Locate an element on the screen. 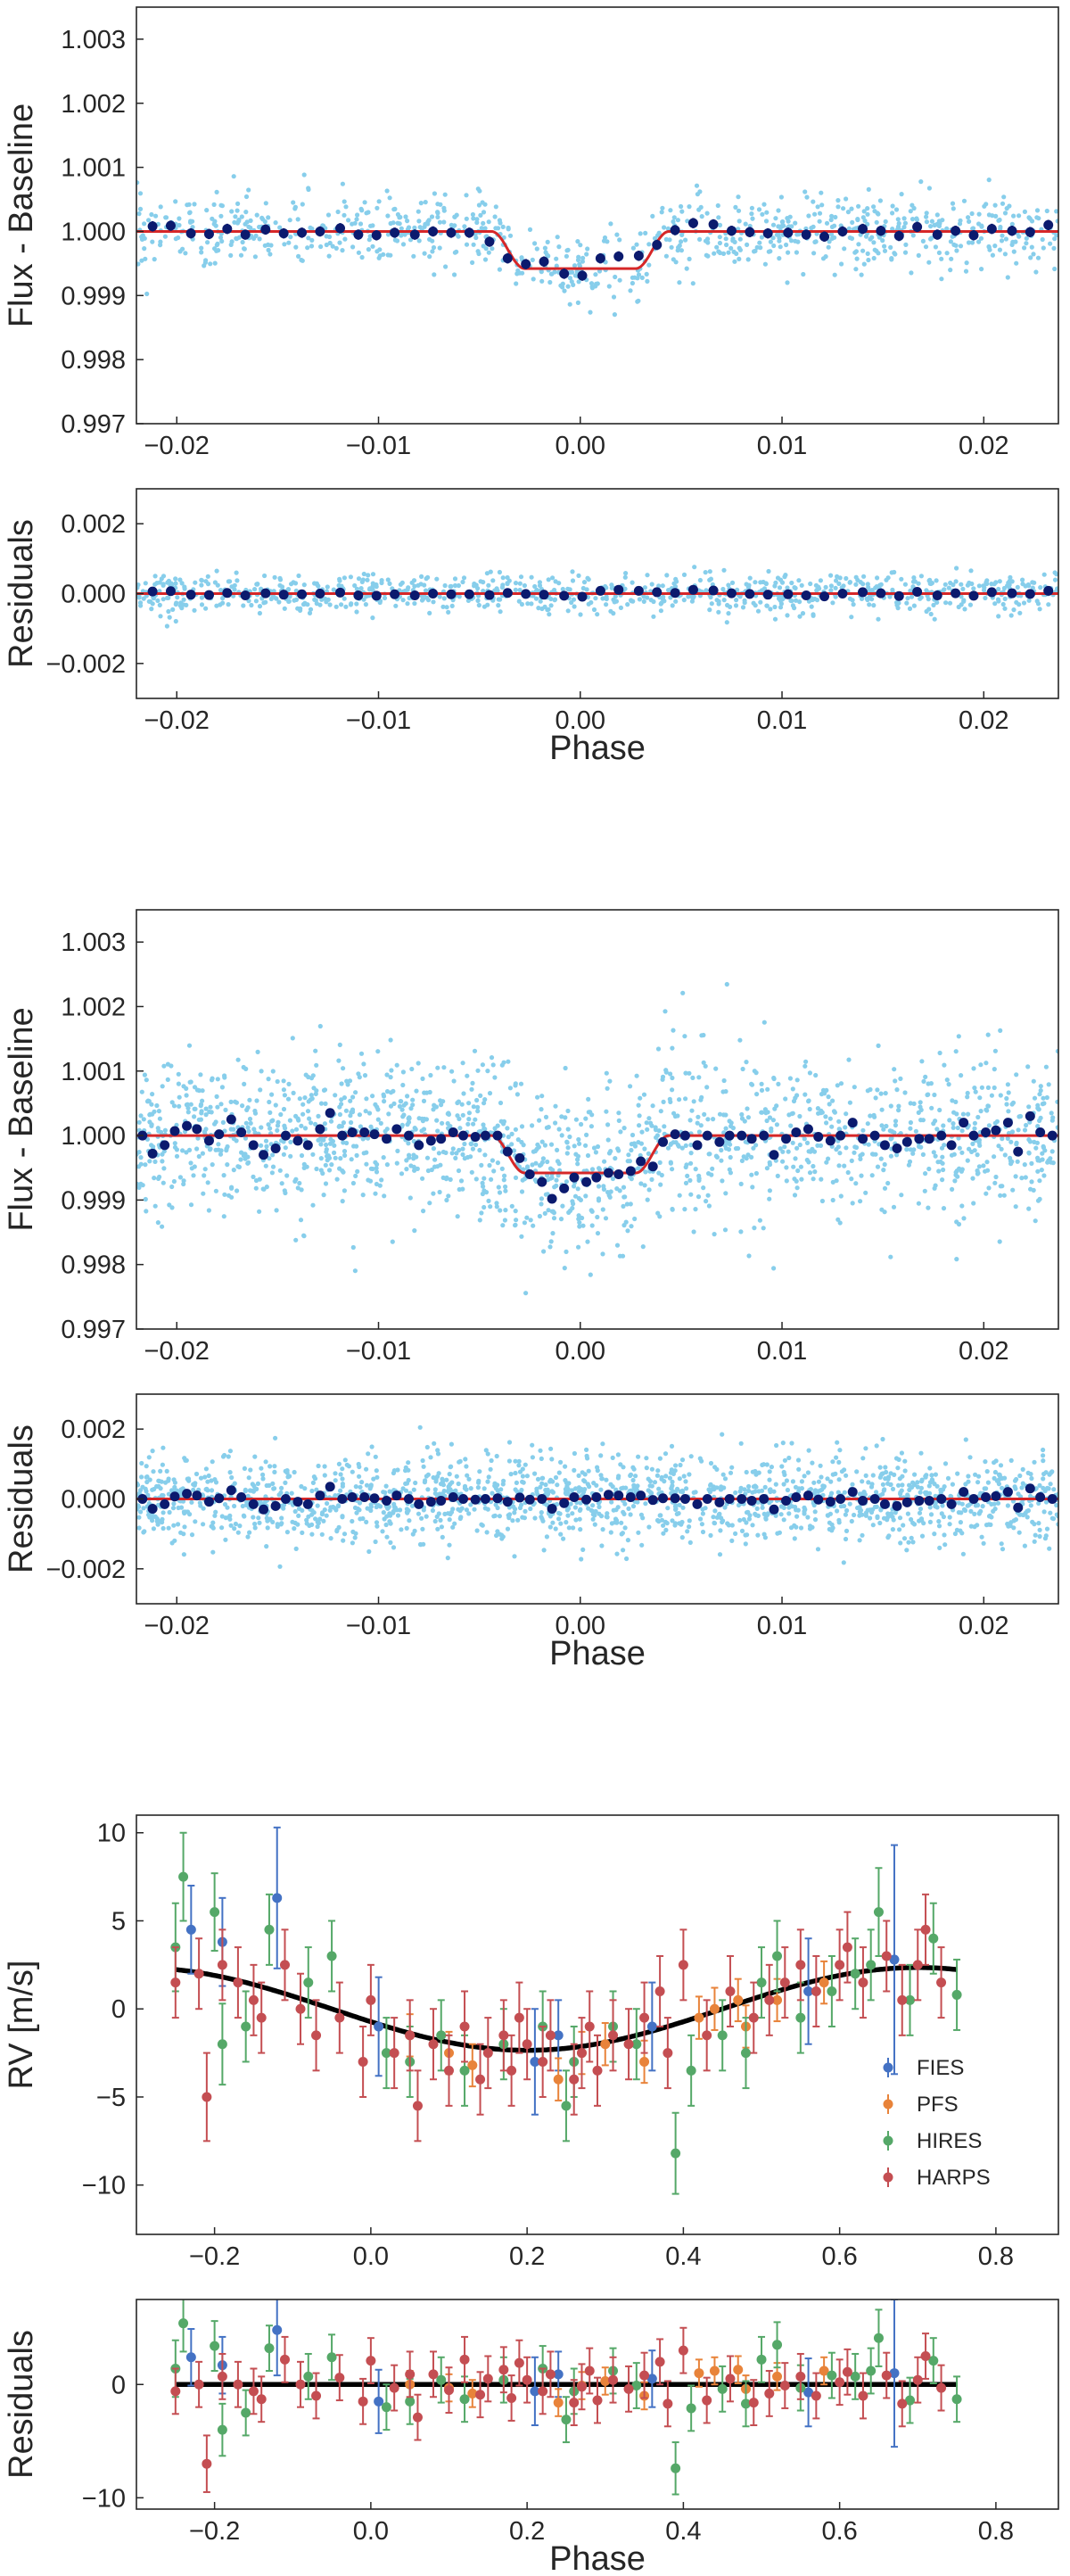 This screenshot has width=1070, height=2576. y-tick-label: 0.999 is located at coordinates (93, 296).